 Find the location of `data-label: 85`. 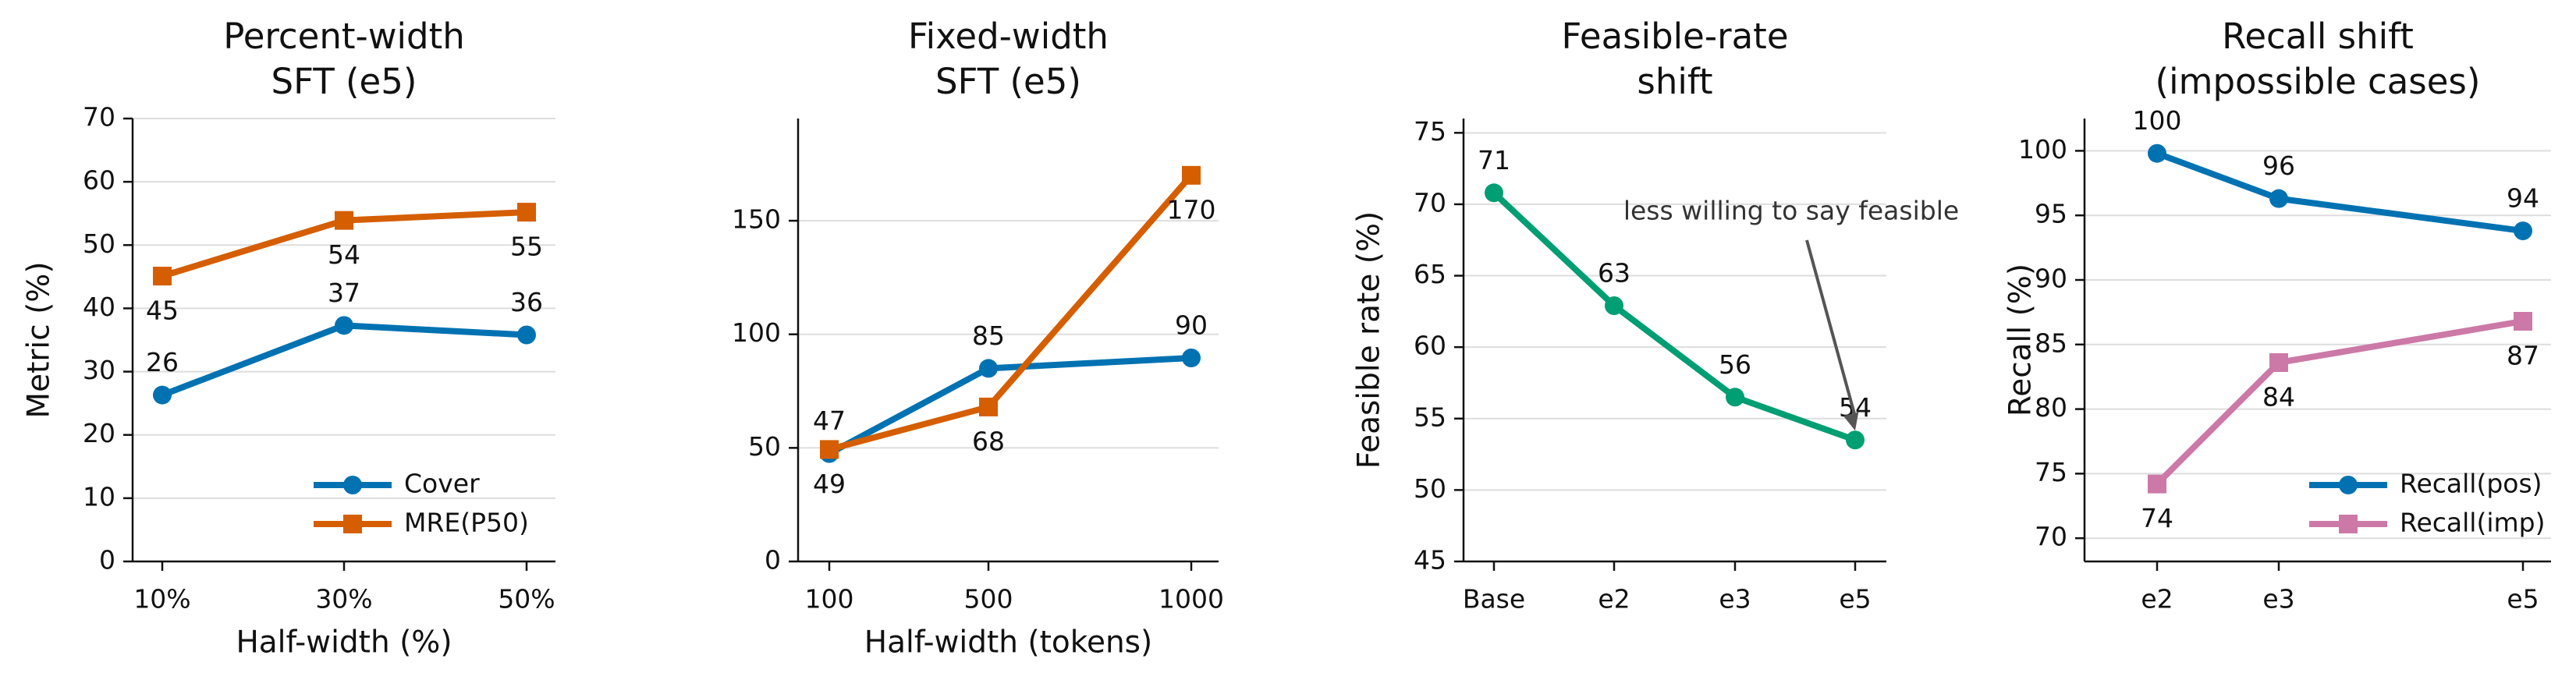

data-label: 85 is located at coordinates (988, 335).